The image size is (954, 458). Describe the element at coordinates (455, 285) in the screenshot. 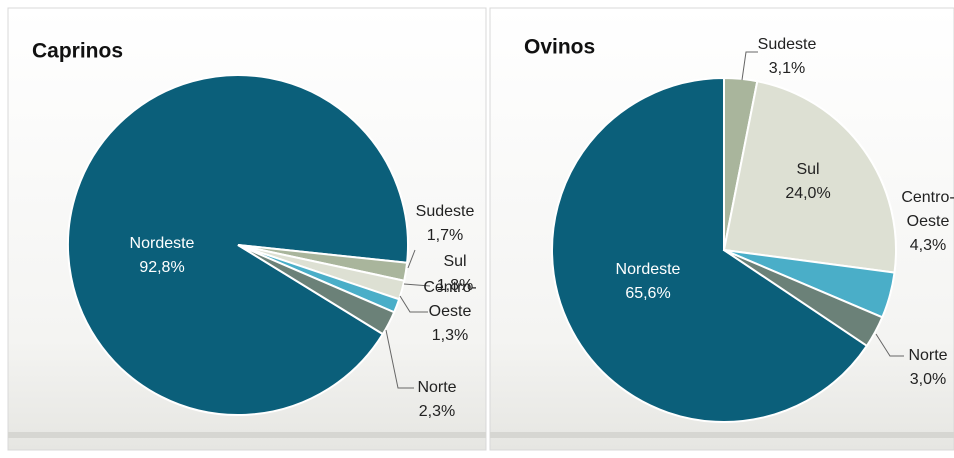

I see `value-label: 1,8%` at that location.